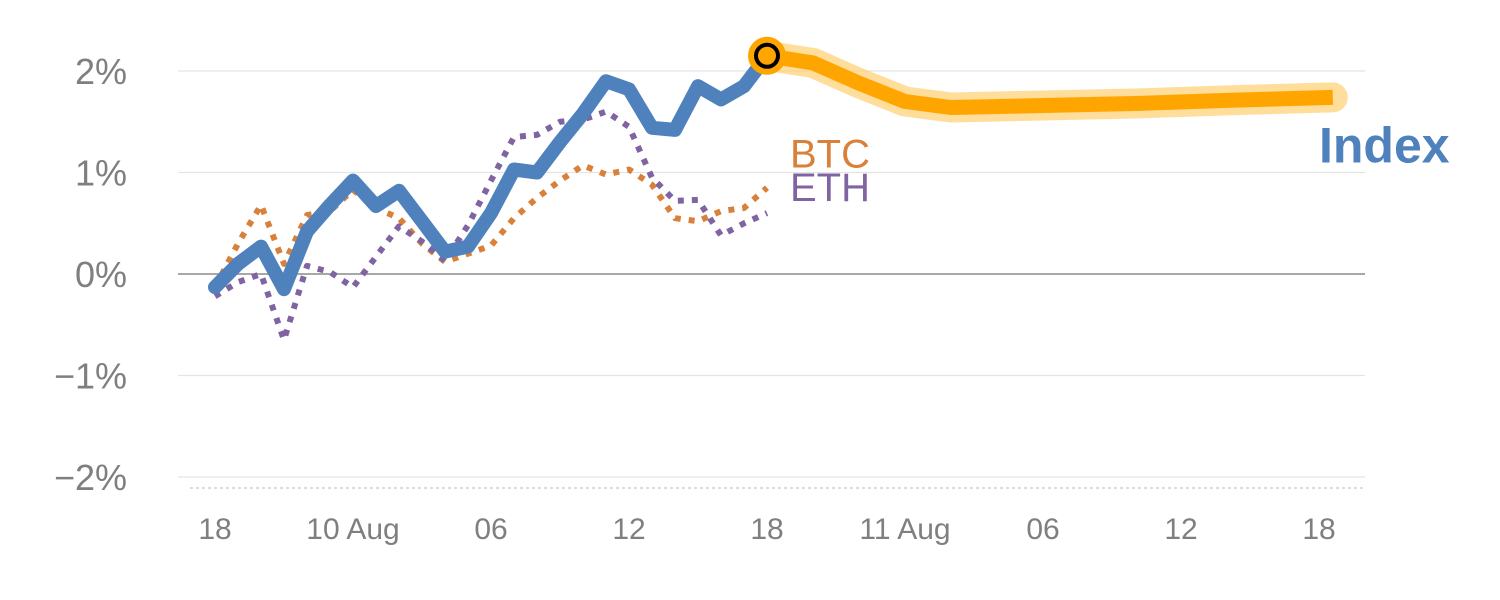 This screenshot has width=1500, height=600. I want to click on btc-line, so click(490, 225).